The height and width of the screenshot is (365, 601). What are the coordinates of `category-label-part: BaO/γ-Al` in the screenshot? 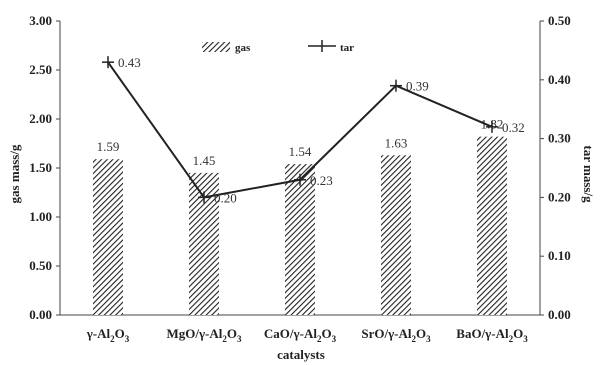 It's located at (482, 333).